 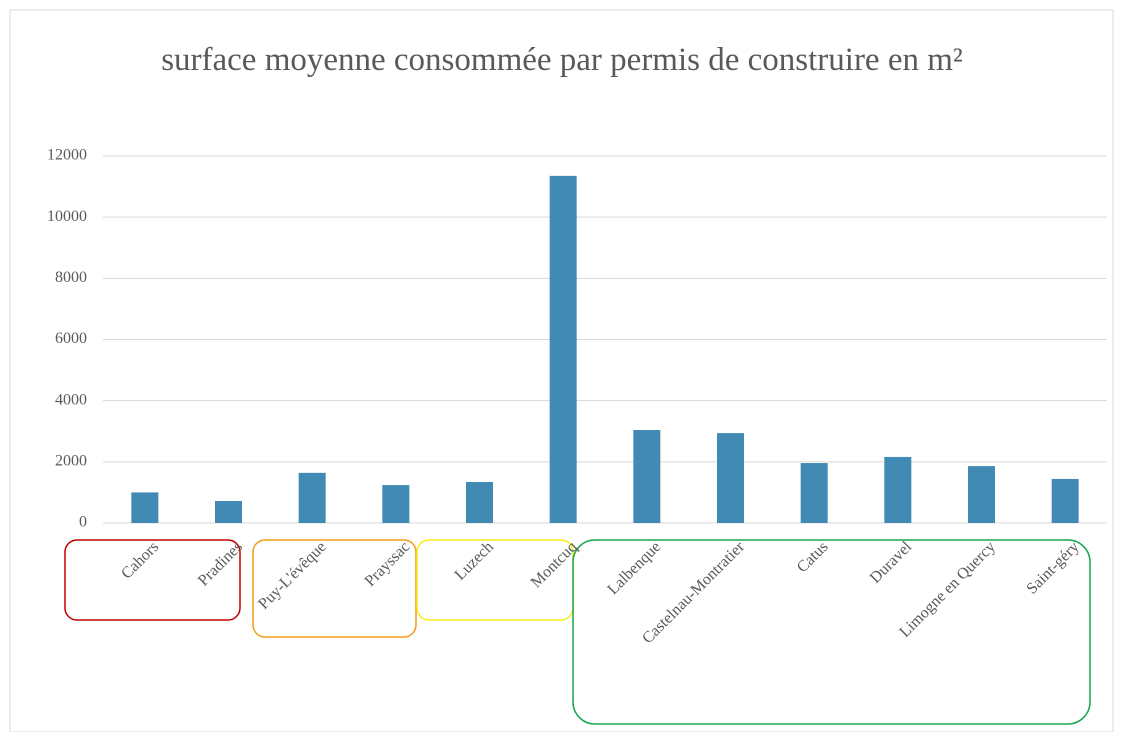 What do you see at coordinates (140, 560) in the screenshot?
I see `x-tick-label: Cahors` at bounding box center [140, 560].